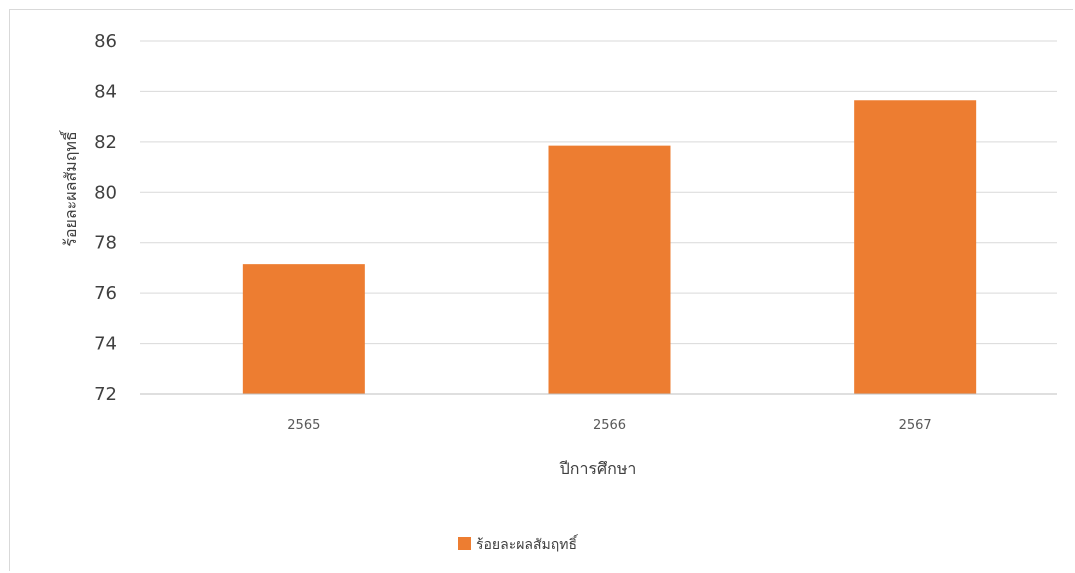 This screenshot has width=1075, height=573. I want to click on x-tick-label: 2567, so click(915, 425).